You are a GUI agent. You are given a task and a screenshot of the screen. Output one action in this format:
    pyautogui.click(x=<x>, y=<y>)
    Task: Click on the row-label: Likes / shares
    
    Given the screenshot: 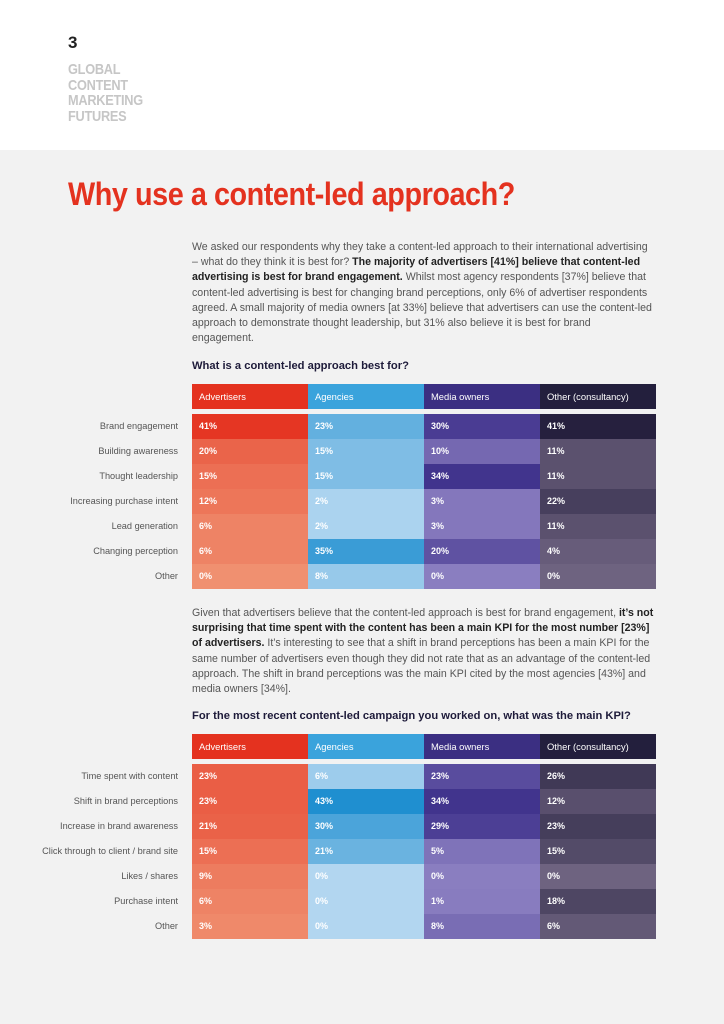 What is the action you would take?
    pyautogui.click(x=149, y=876)
    